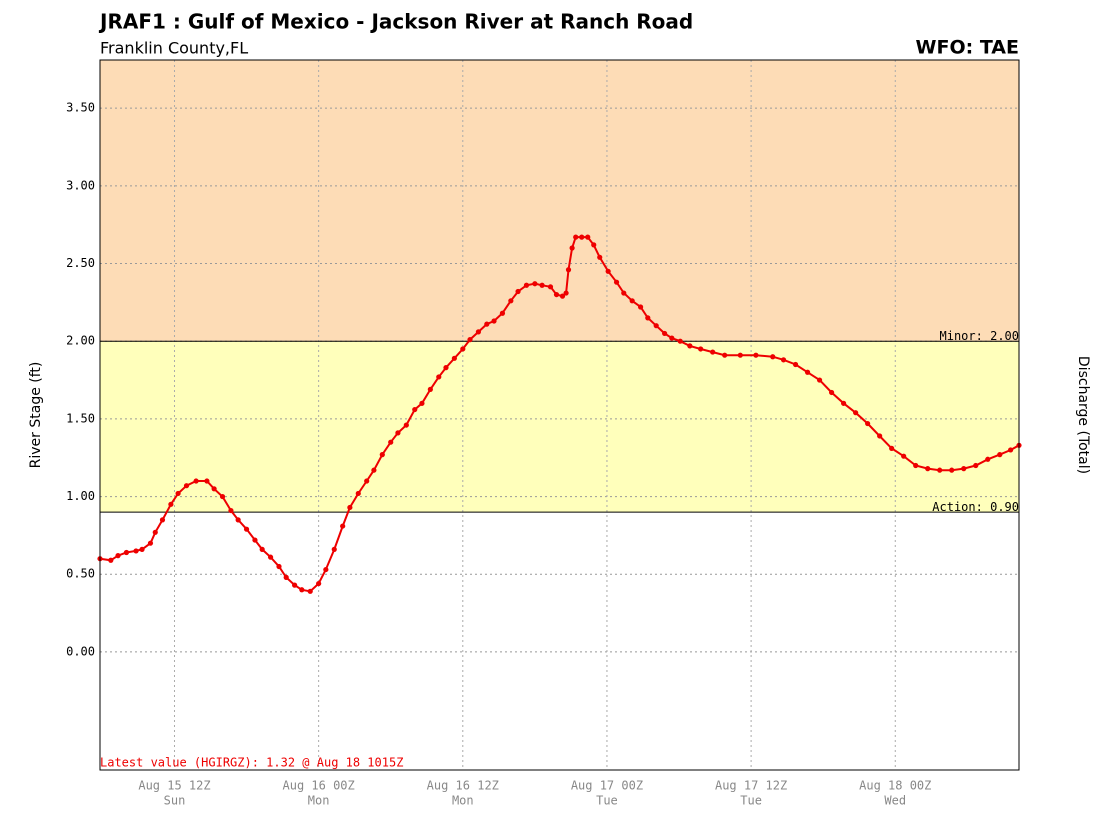 The width and height of the screenshot is (1119, 834). Describe the element at coordinates (174, 48) in the screenshot. I see `chart-subtitle: Franklin County,FL` at that location.